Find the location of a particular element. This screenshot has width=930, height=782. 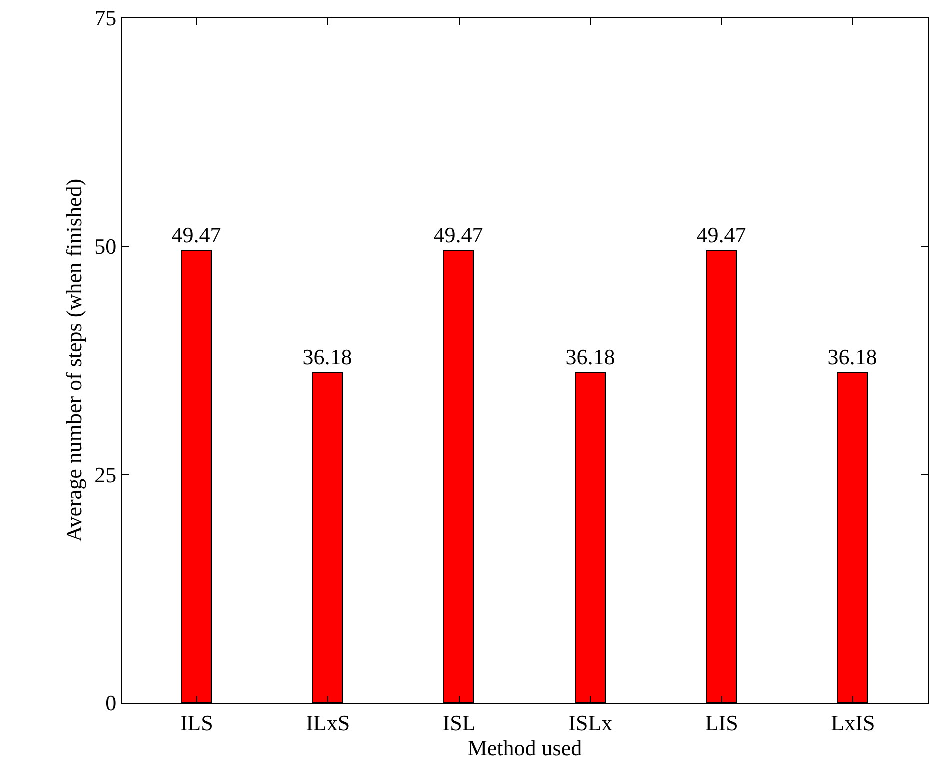

y-tick-label: 25 is located at coordinates (105, 475).